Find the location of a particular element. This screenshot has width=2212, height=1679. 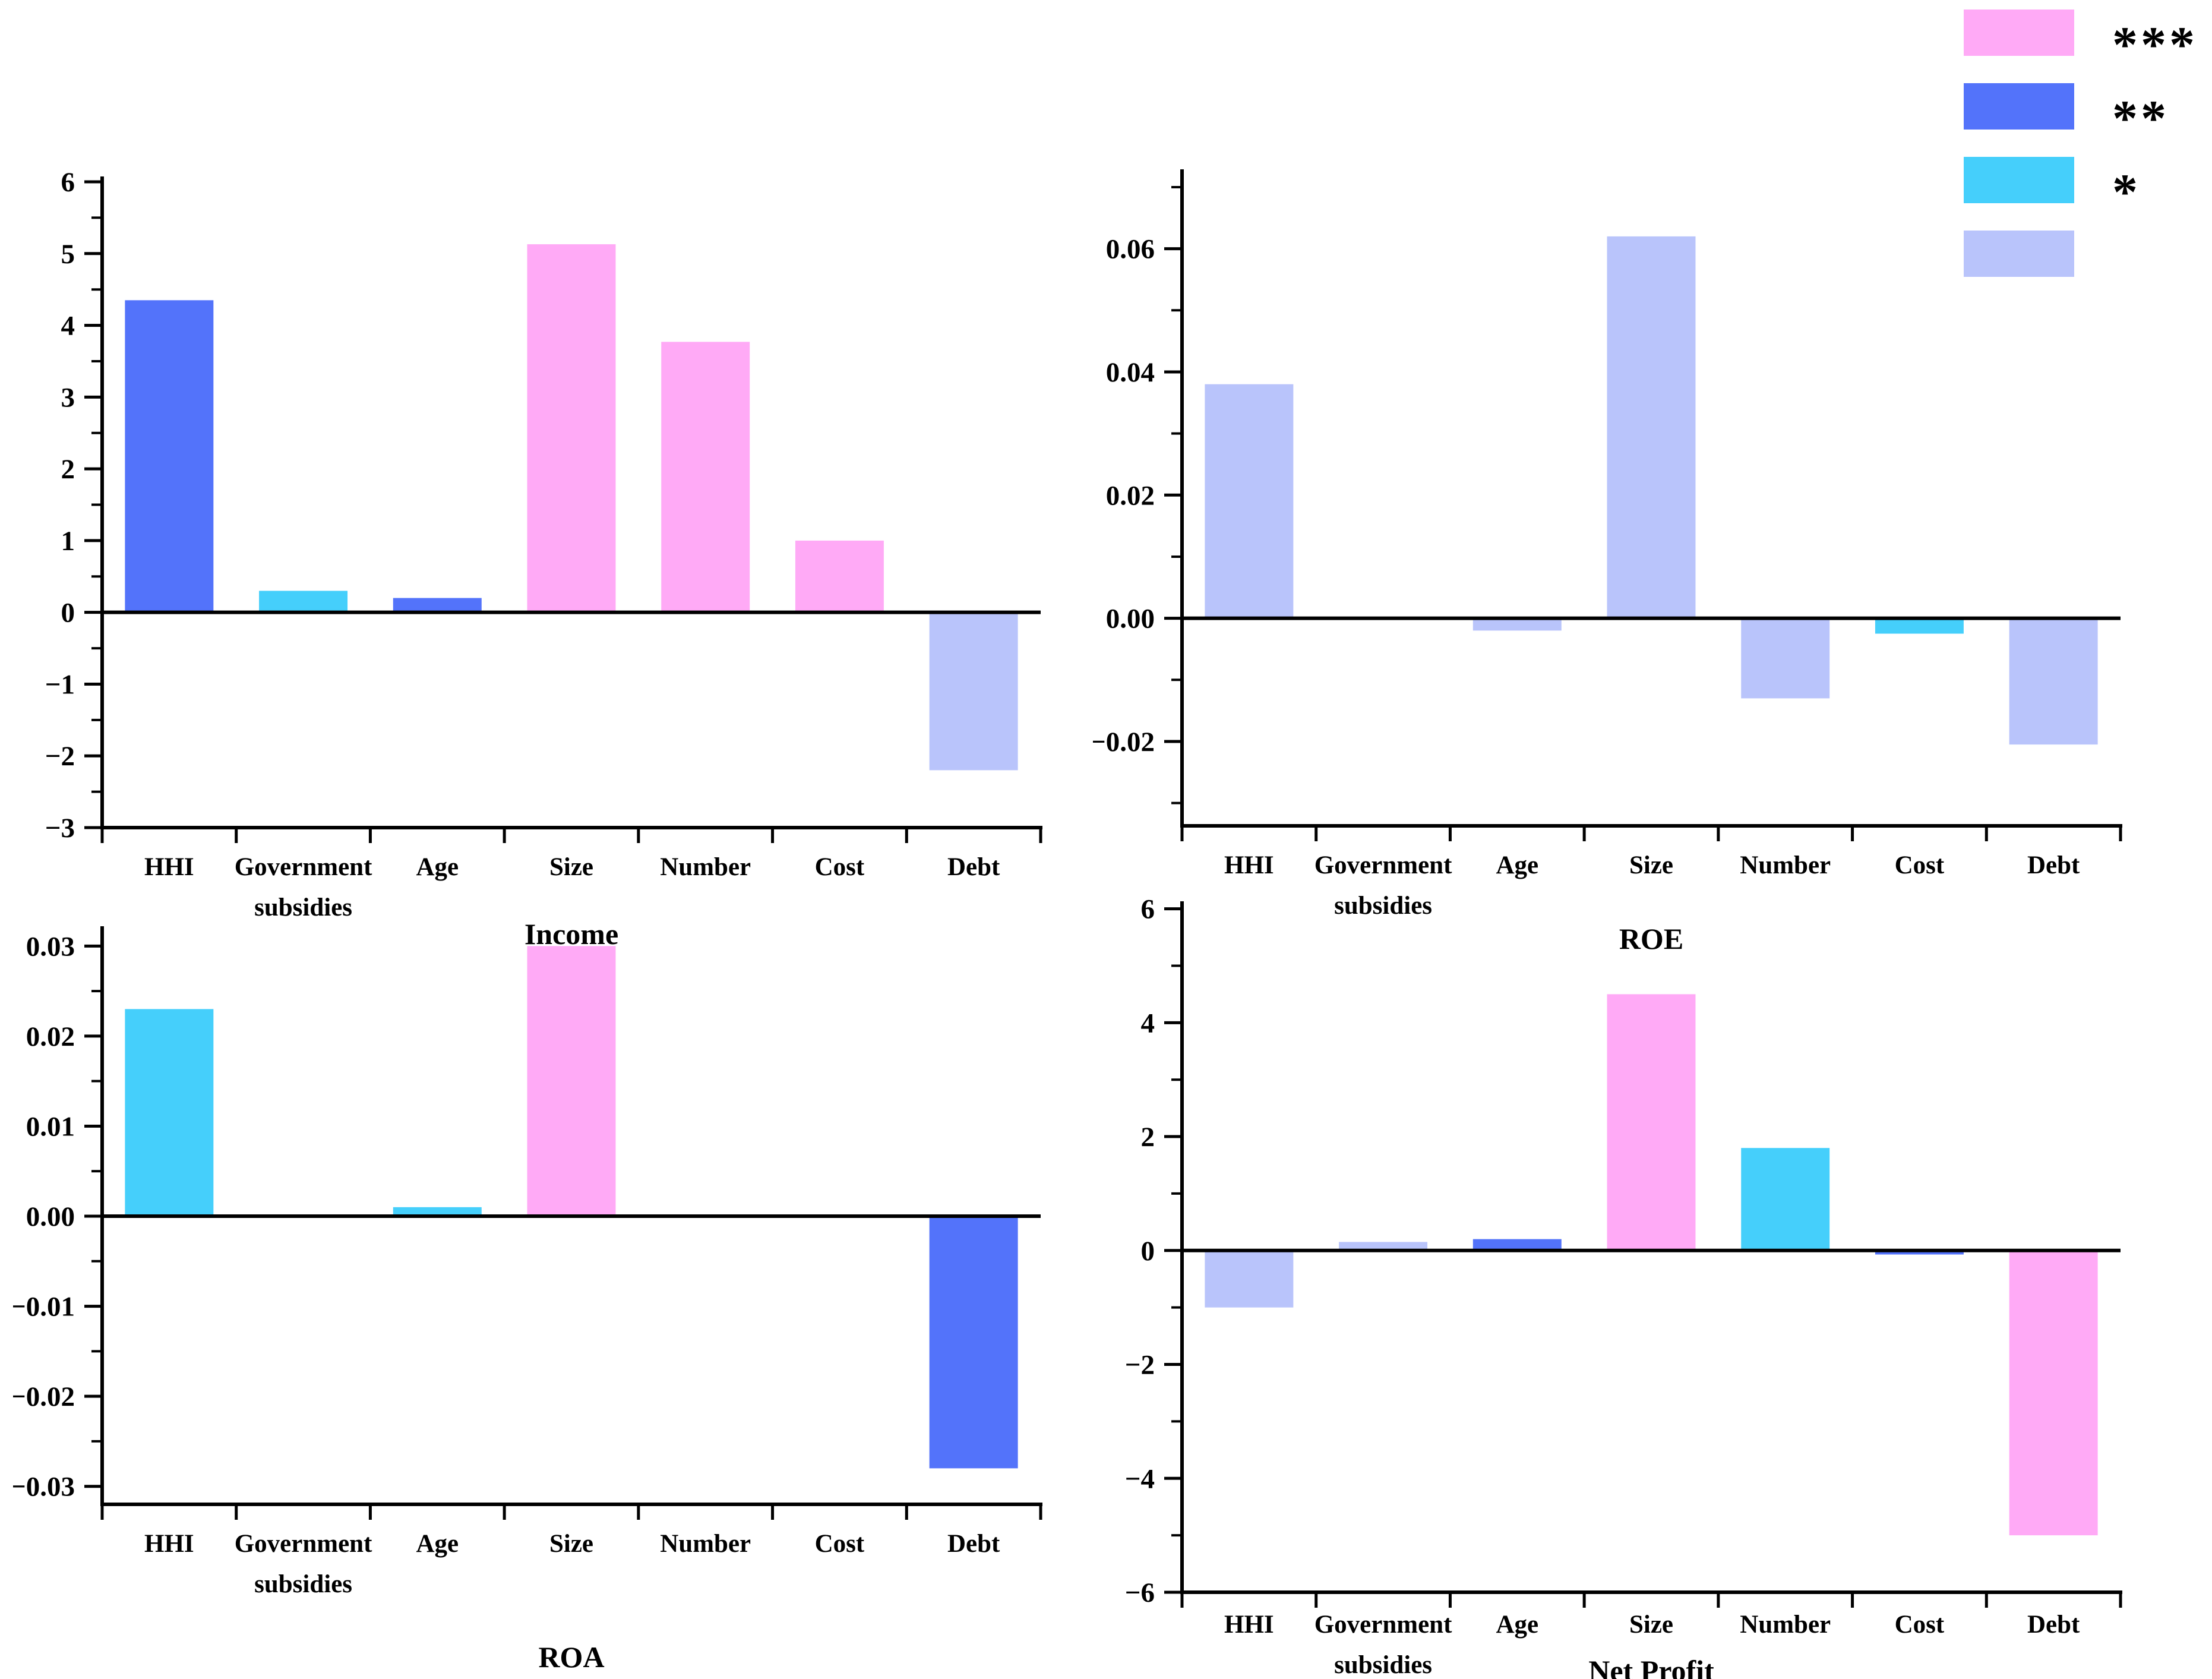

legend-label-one-star: * is located at coordinates (2127, 191).